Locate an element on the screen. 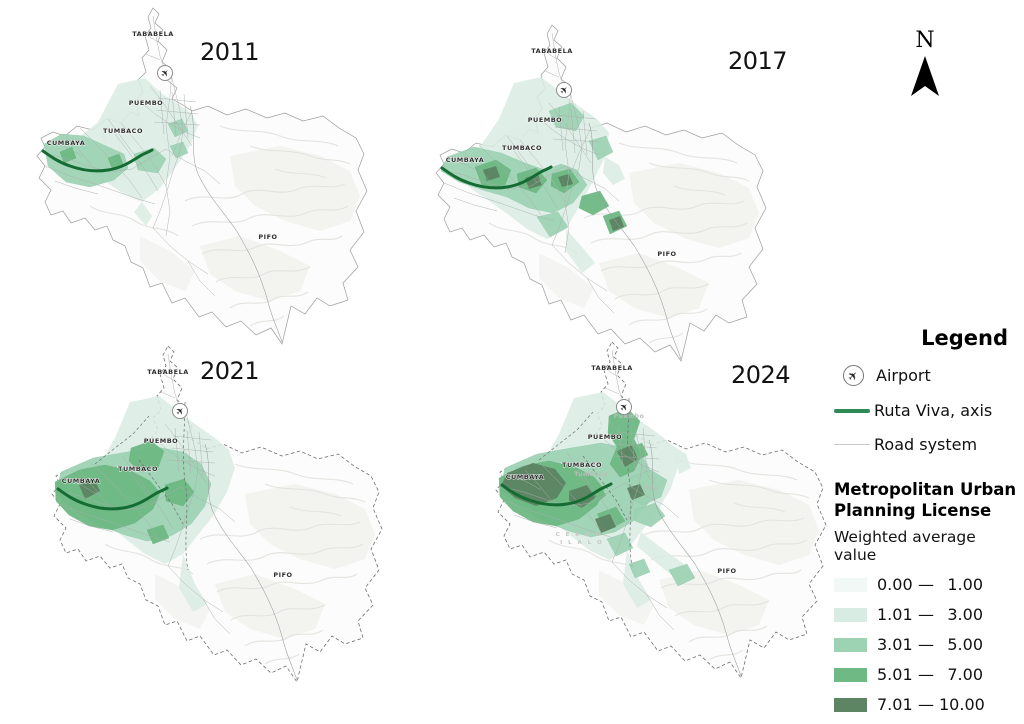  legend-subtitle: Weighted average value is located at coordinates (905, 546).